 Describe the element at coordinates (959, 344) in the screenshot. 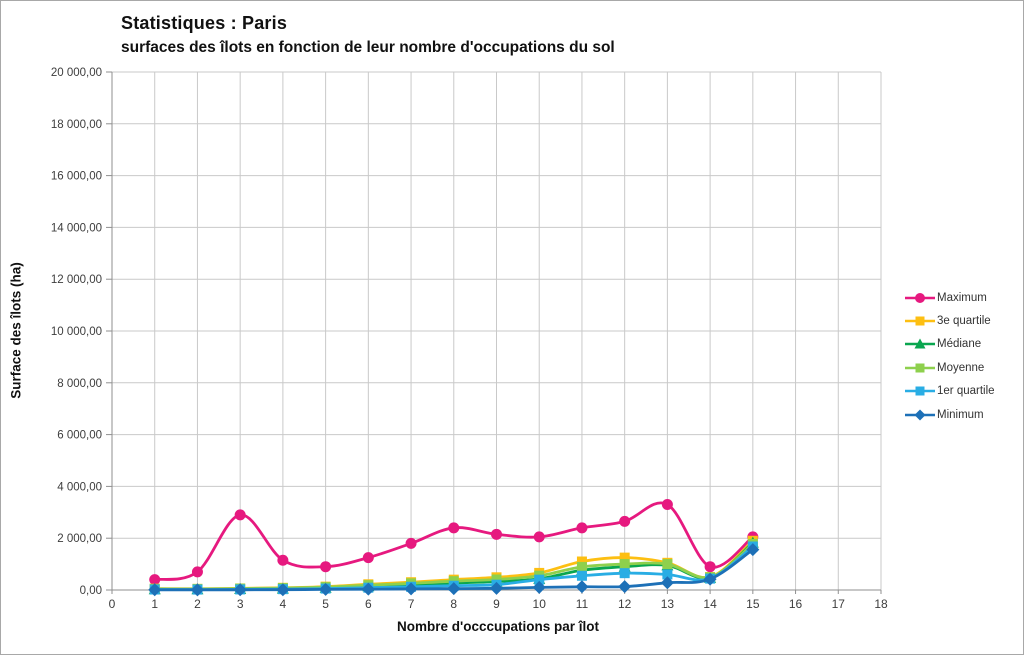

I see `legend-label: Médiane` at that location.